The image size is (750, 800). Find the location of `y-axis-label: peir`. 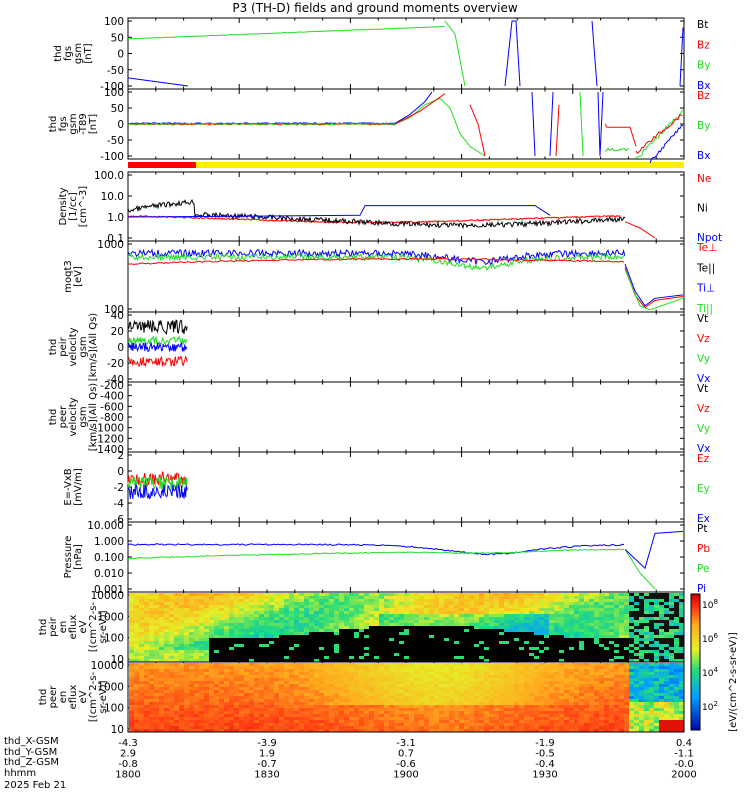

y-axis-label: peir is located at coordinates (63, 346).